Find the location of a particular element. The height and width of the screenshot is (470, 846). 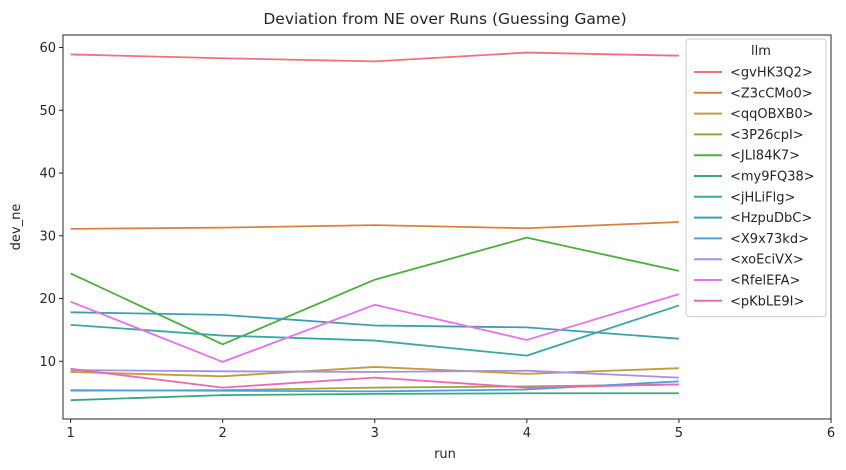

legend-box is located at coordinates (756, 178).